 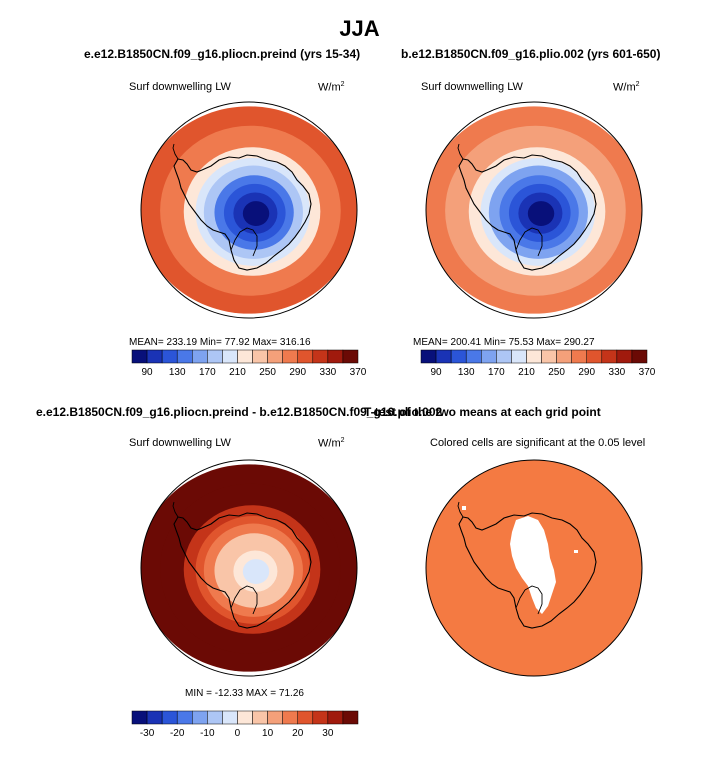 What do you see at coordinates (238, 733) in the screenshot?
I see `colorbar-tick-label: 0` at bounding box center [238, 733].